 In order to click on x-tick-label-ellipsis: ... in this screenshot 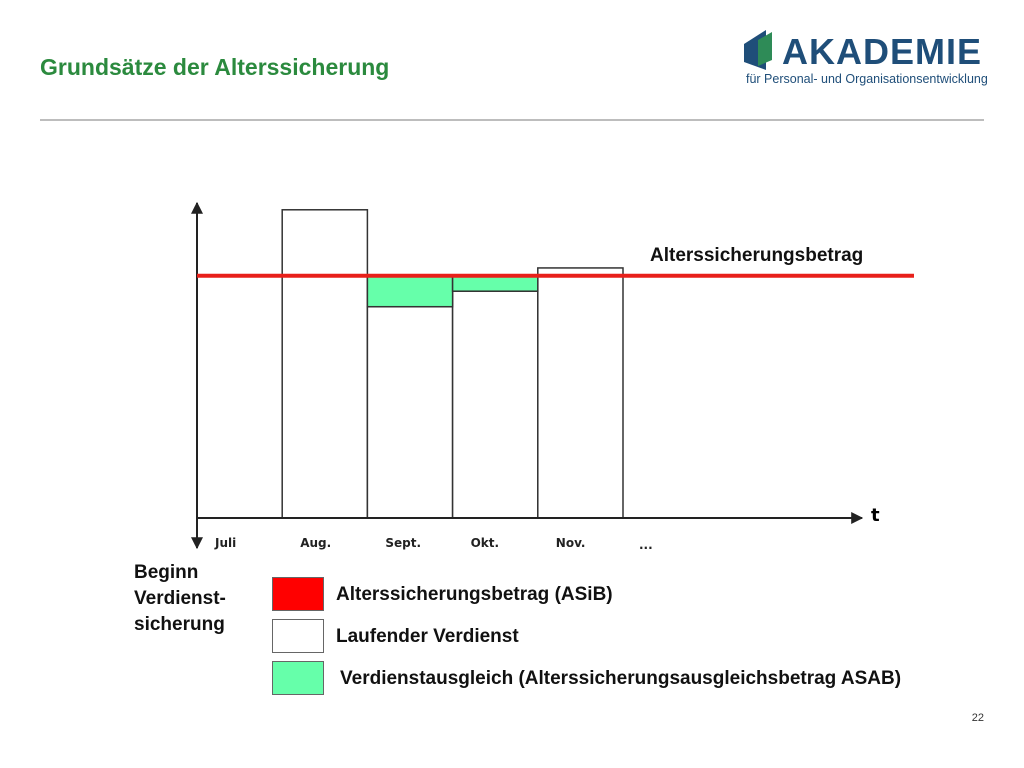, I will do `click(646, 545)`.